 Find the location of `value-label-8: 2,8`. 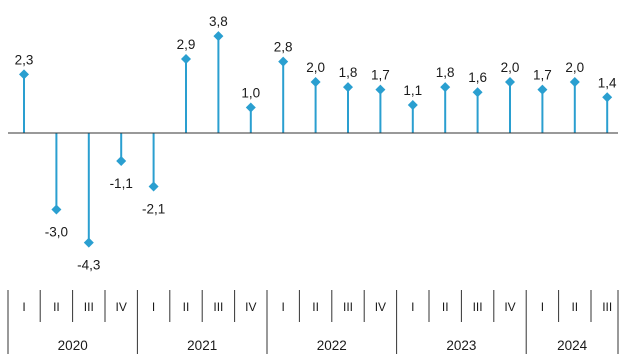

value-label-8: 2,8 is located at coordinates (283, 47).